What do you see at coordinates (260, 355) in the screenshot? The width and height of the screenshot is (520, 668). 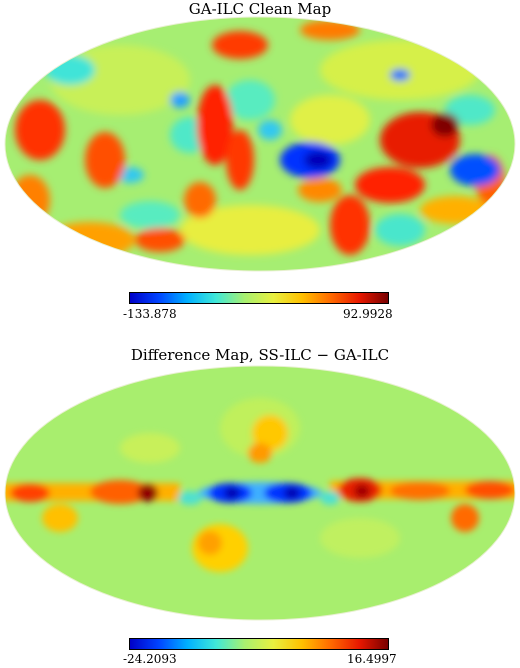 I see `difference-map-title: Difference Map, SS-ILC − GA-ILC` at bounding box center [260, 355].